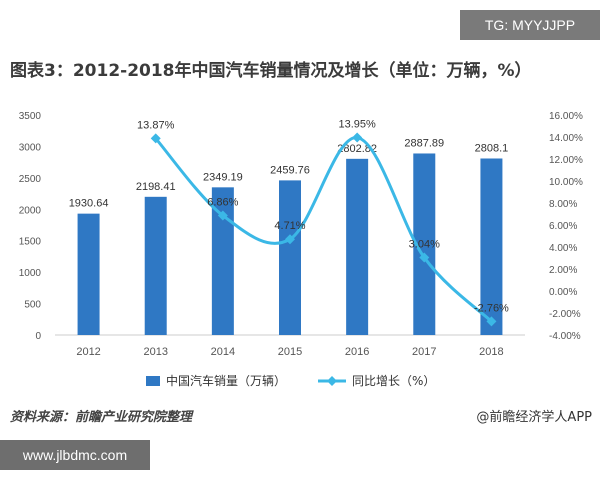 The image size is (600, 480). Describe the element at coordinates (38, 336) in the screenshot. I see `y-left-tick-label: 0` at that location.